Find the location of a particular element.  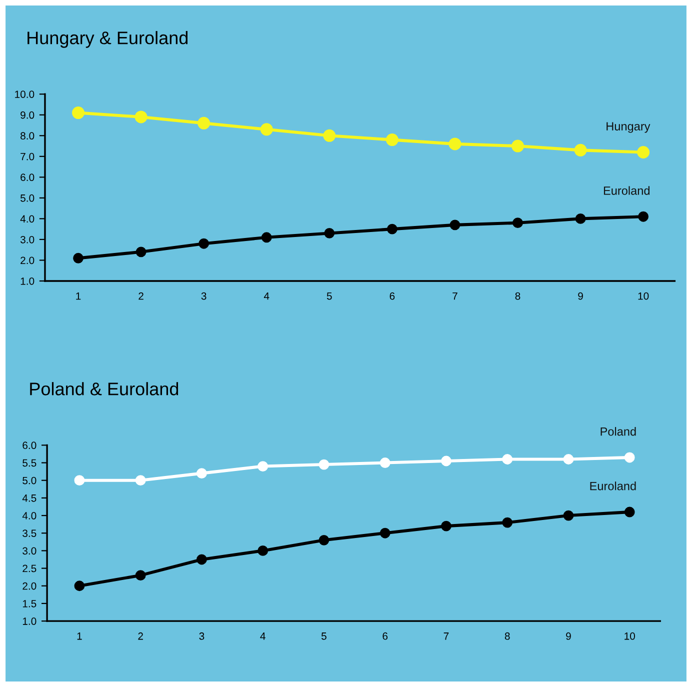

y-tick-label: 7.0 is located at coordinates (27, 156).